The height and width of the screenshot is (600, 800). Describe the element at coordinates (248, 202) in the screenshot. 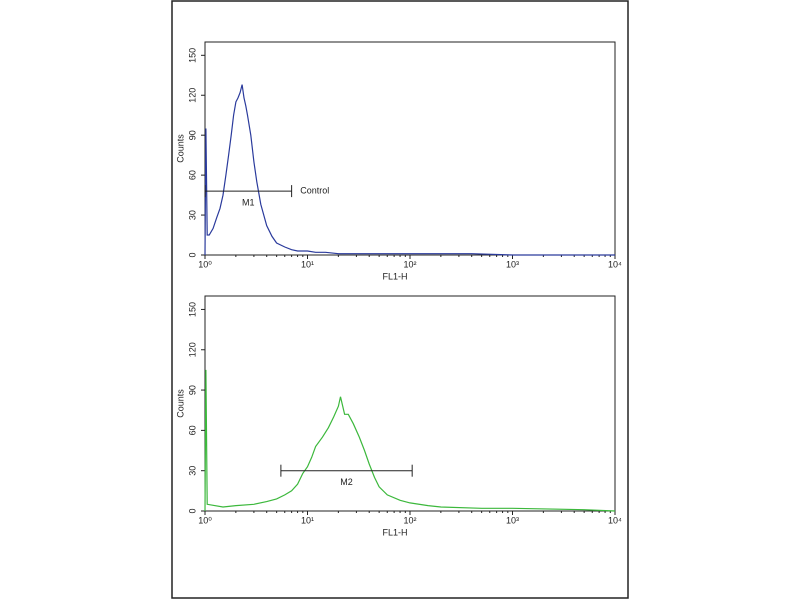

I see `gate-label: M1` at that location.